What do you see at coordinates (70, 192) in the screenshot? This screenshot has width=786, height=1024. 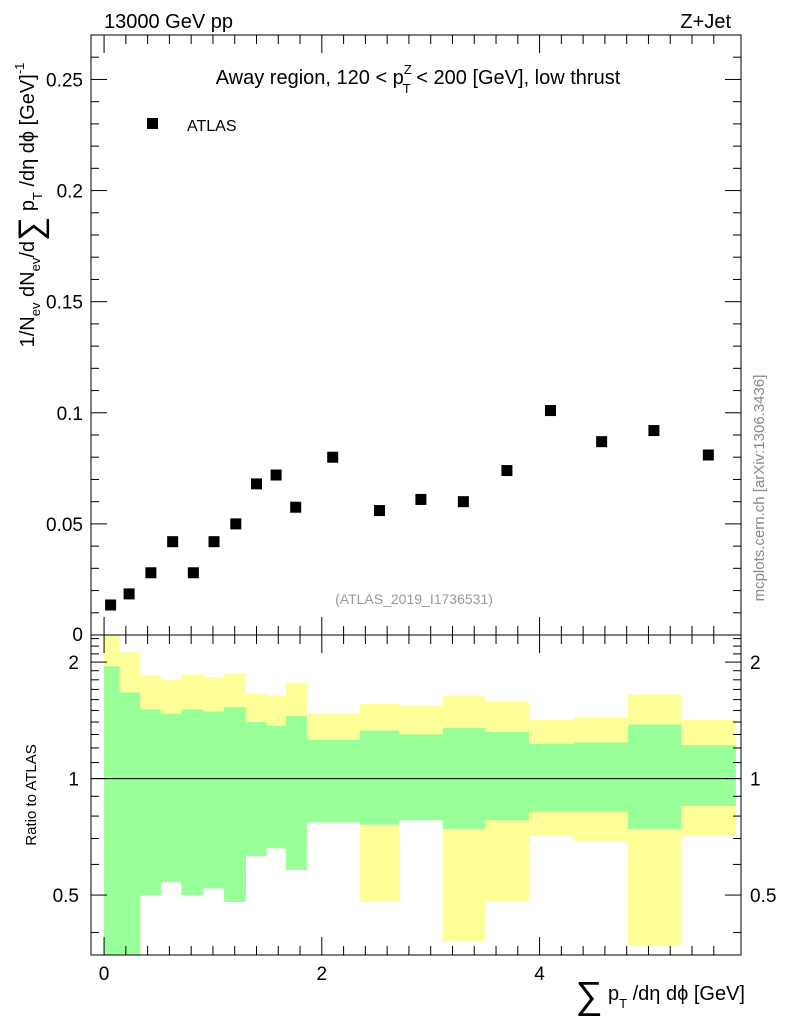 I see `y-tick-label: 0.2` at bounding box center [70, 192].